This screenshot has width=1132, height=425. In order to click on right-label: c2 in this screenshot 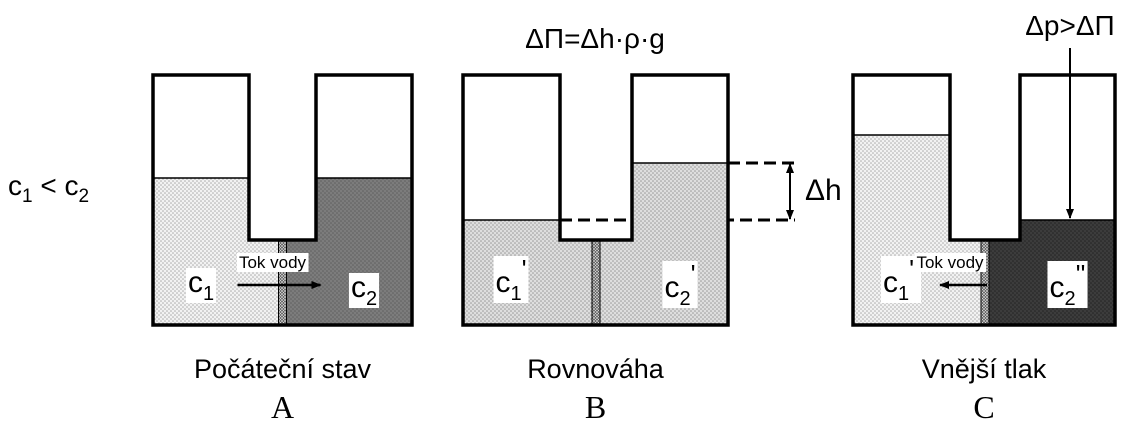, I will do `click(364, 290)`.